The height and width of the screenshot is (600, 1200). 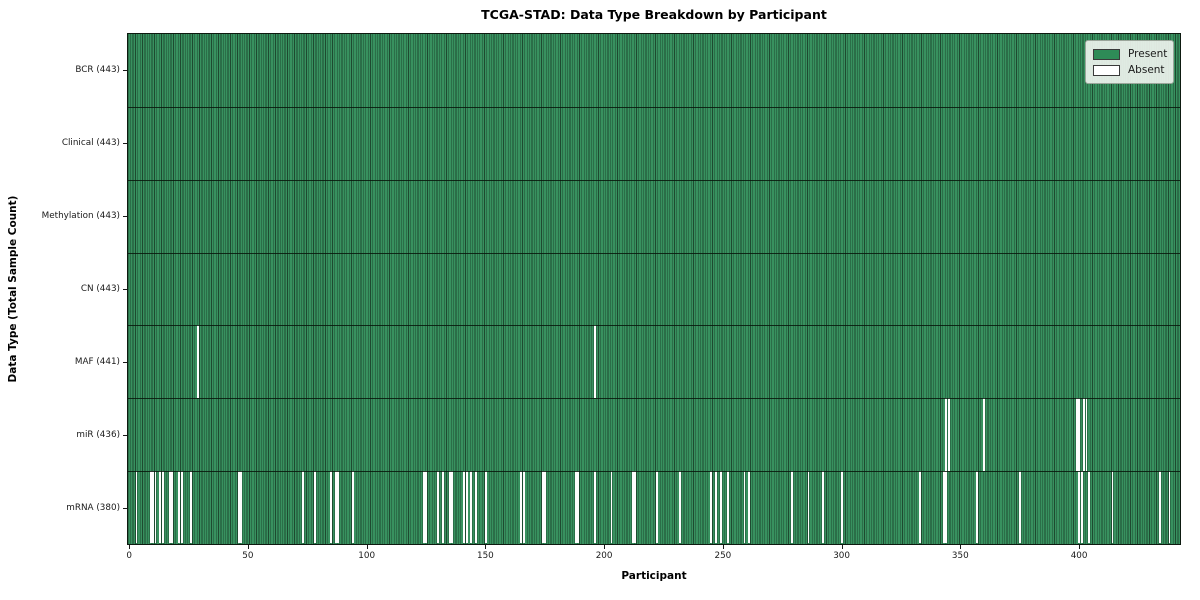 What do you see at coordinates (97, 361) in the screenshot?
I see `y-tick-label-MAF: MAF (441)` at bounding box center [97, 361].